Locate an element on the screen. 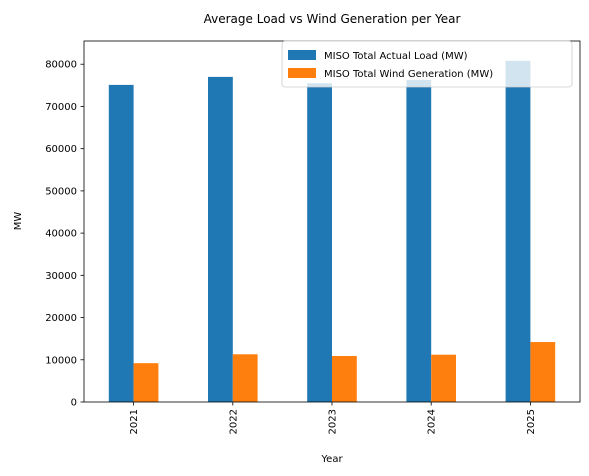 This screenshot has width=589, height=476. y-tick-label-50000: 50000 is located at coordinates (61, 191).